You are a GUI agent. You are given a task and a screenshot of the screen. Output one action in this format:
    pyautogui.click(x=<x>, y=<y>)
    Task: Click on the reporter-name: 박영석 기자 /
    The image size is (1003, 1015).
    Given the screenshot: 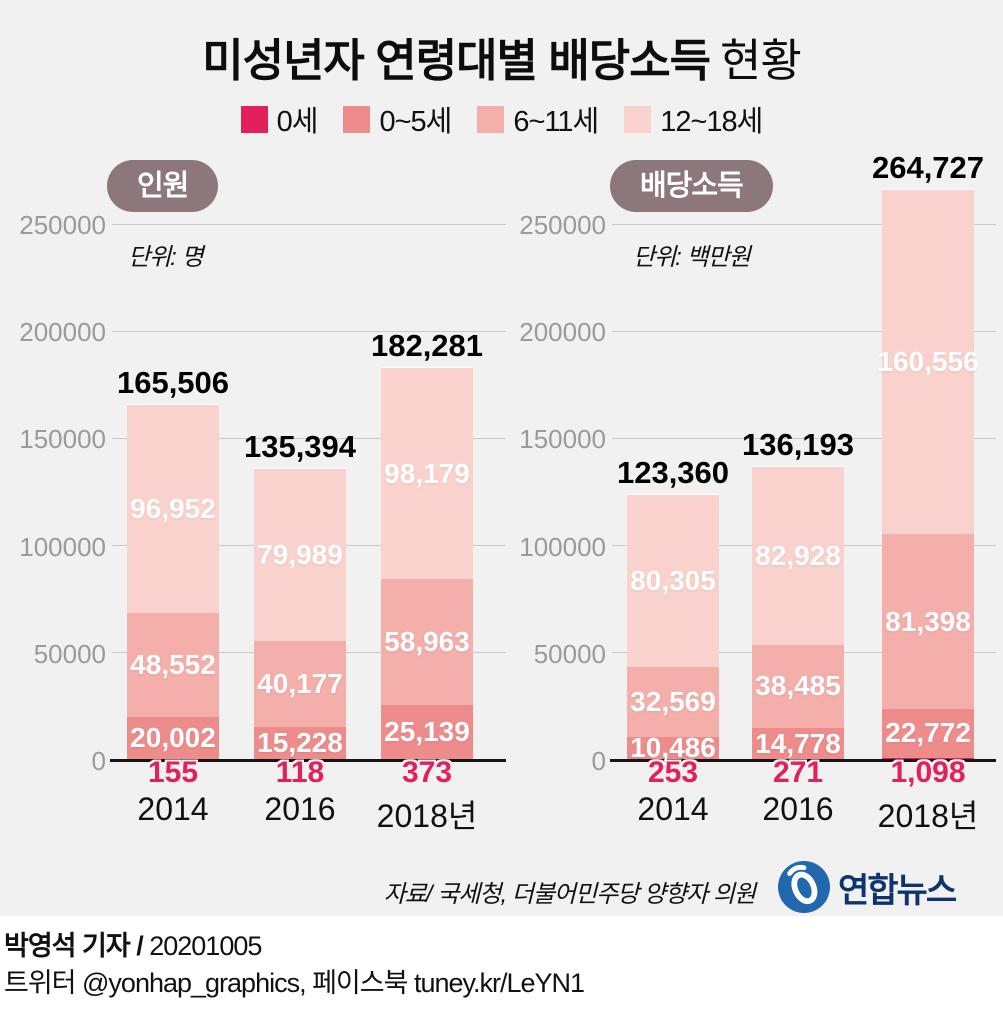 What is the action you would take?
    pyautogui.click(x=74, y=946)
    